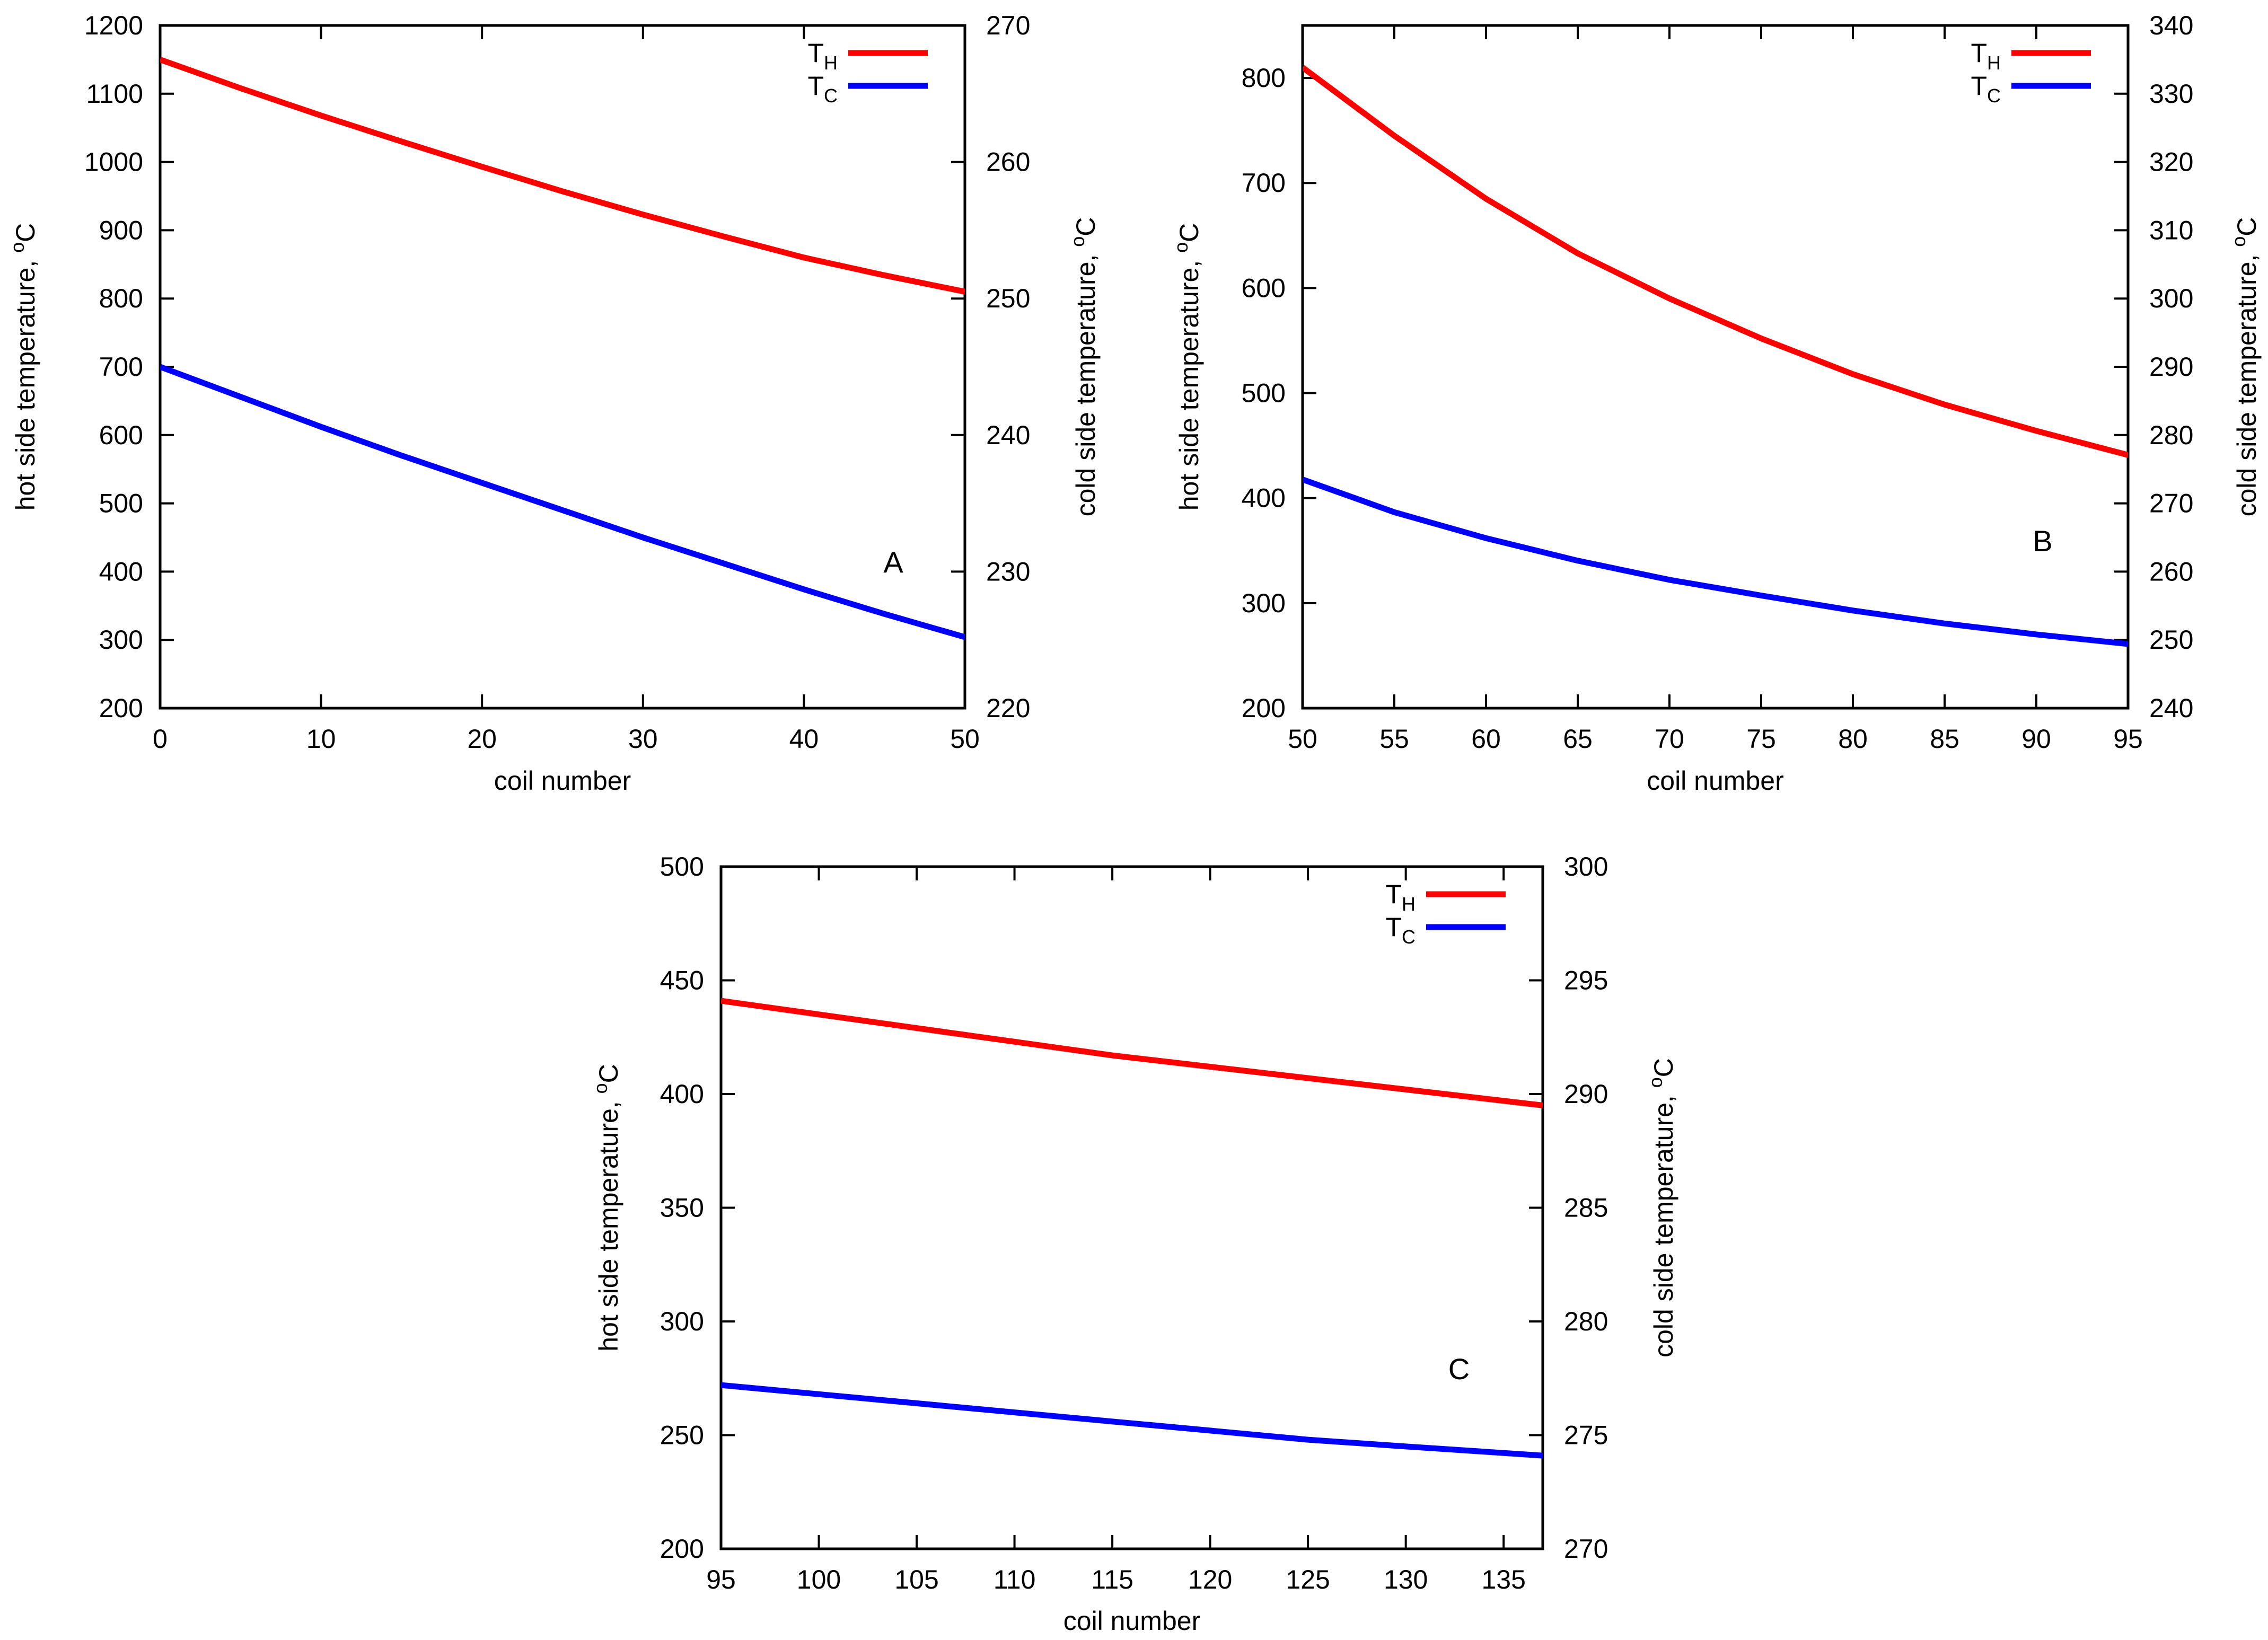 The image size is (2268, 1640). Describe the element at coordinates (1459, 1369) in the screenshot. I see `panel-label: C` at that location.